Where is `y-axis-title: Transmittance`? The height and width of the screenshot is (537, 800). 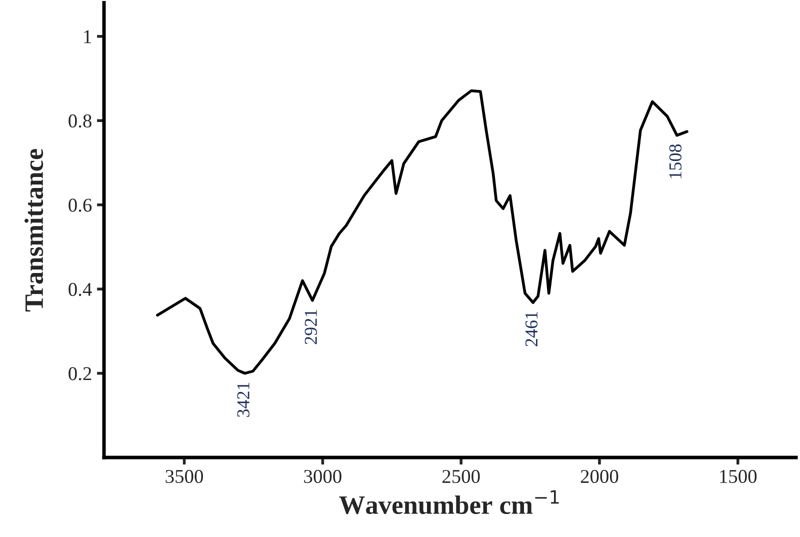 y-axis-title: Transmittance is located at coordinates (34, 230).